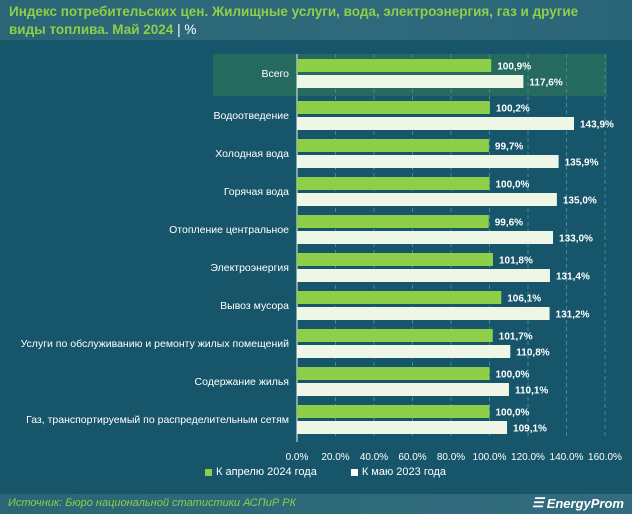  What do you see at coordinates (516, 261) in the screenshot?
I see `data-label: 101,8%` at bounding box center [516, 261].